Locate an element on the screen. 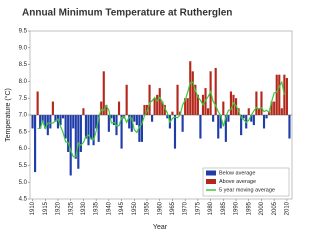  y-tick-label: 6.0 is located at coordinates (23, 149).